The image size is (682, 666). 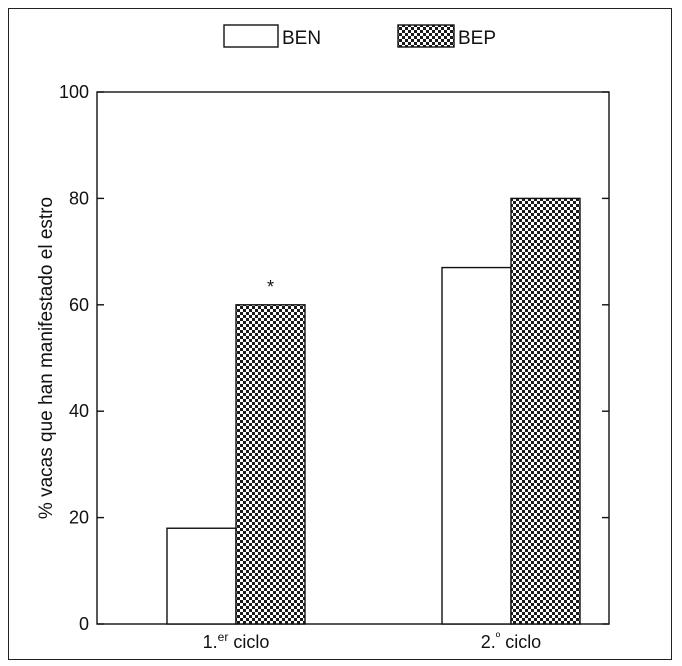 I want to click on y-axis-title: % vacas que han manifestado el estro, so click(x=46, y=358).